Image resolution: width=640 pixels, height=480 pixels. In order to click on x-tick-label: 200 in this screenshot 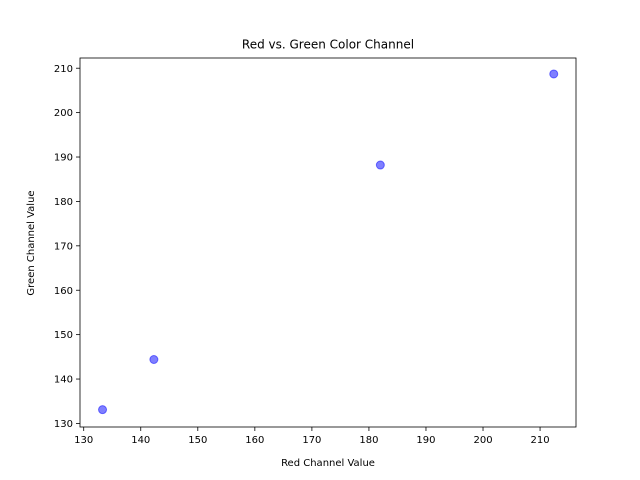, I will do `click(482, 440)`.